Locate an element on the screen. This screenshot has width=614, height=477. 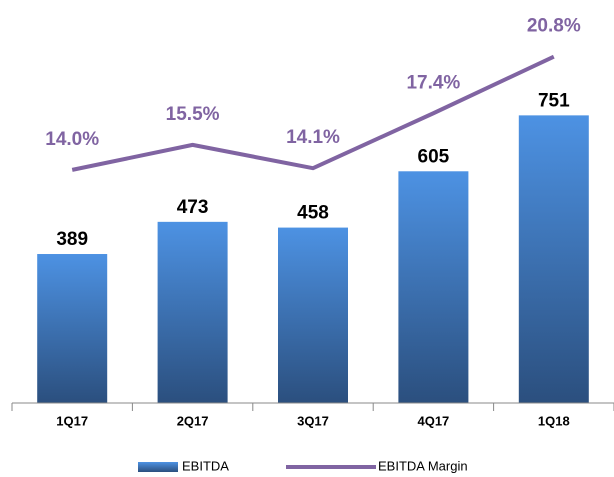
line-value-label: 20.8% is located at coordinates (554, 26).